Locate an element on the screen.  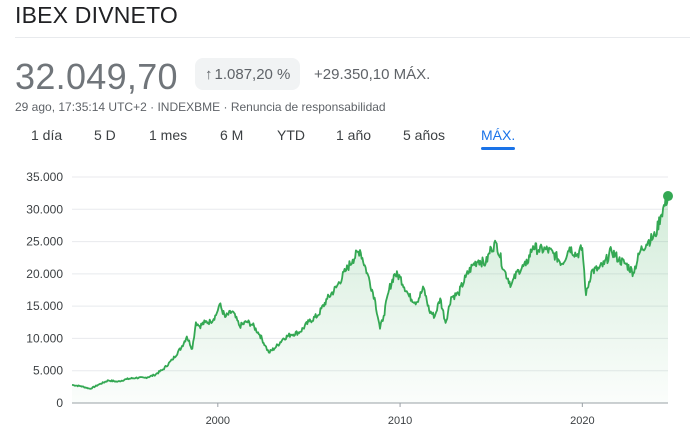
tab-1-month: 1 mes is located at coordinates (168, 135).